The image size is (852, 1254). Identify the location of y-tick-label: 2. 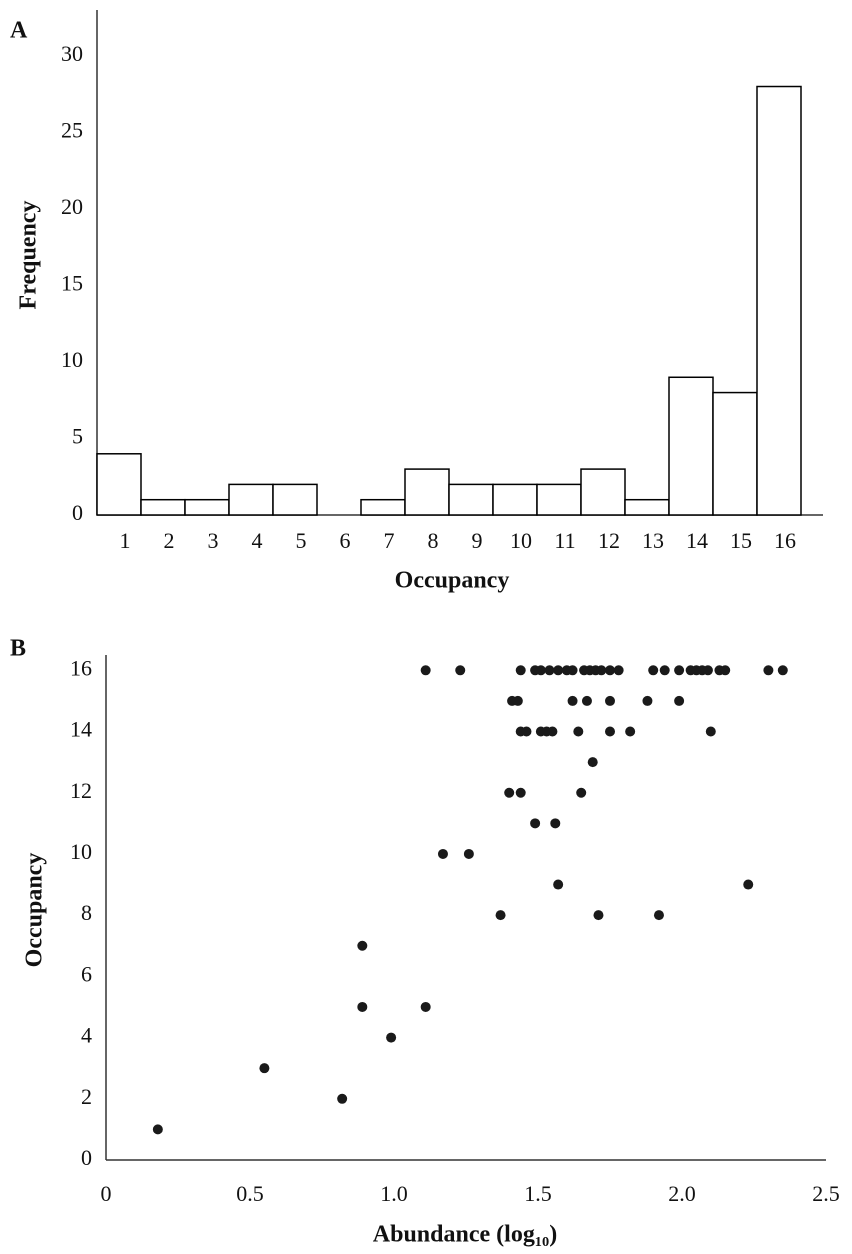
(86, 1096).